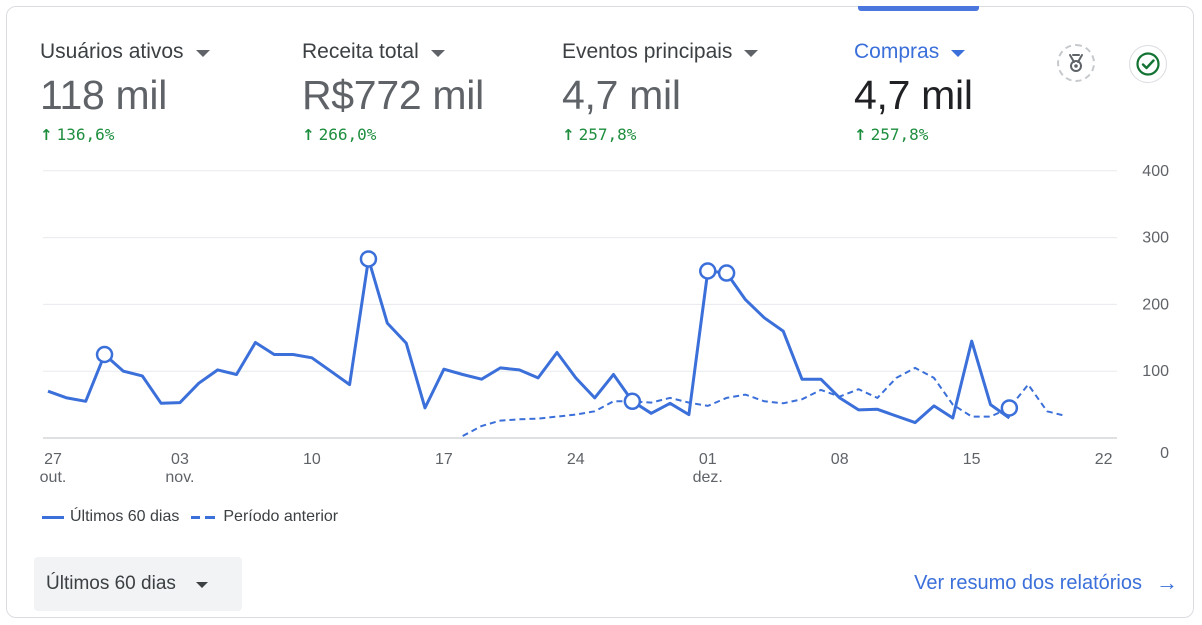  Describe the element at coordinates (179, 477) in the screenshot. I see `x-tick-sublabel: nov.` at that location.